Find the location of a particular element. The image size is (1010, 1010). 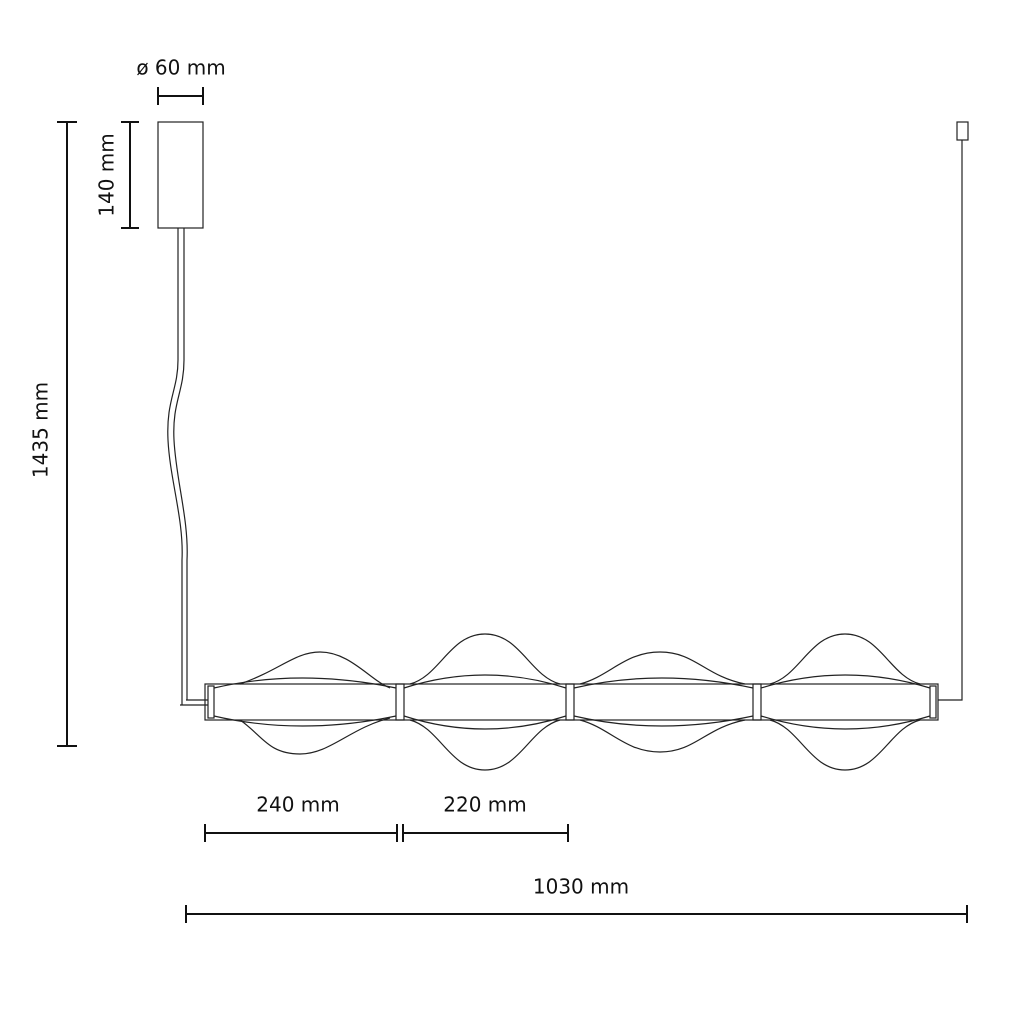

label-segment: 220 mm is located at coordinates (485, 805).